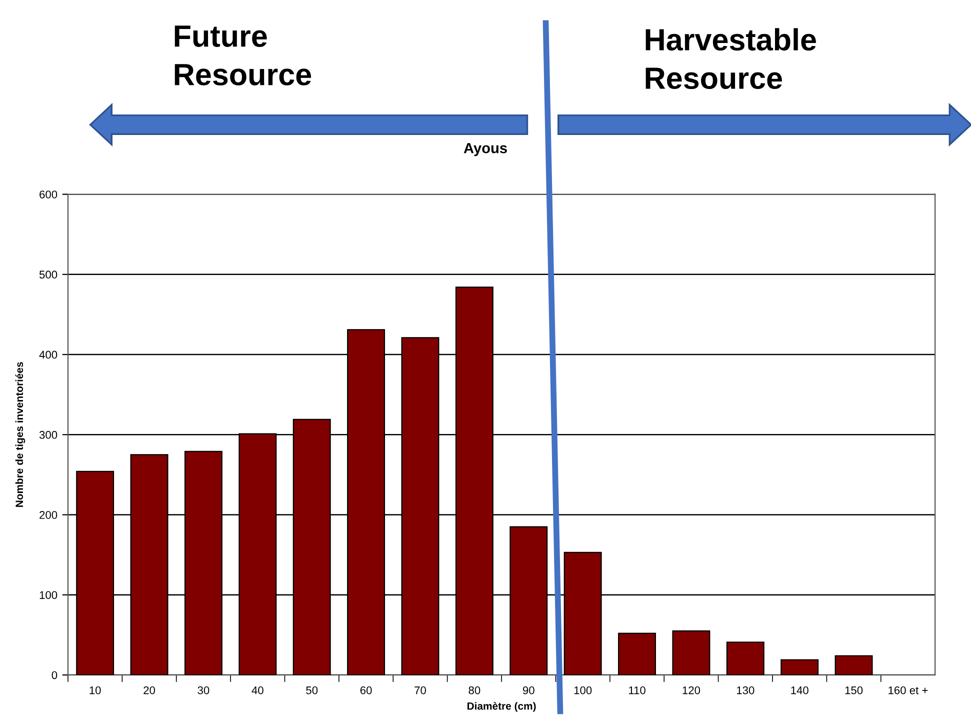 The height and width of the screenshot is (725, 971). Describe the element at coordinates (48, 274) in the screenshot. I see `y-tick-label: 500` at that location.